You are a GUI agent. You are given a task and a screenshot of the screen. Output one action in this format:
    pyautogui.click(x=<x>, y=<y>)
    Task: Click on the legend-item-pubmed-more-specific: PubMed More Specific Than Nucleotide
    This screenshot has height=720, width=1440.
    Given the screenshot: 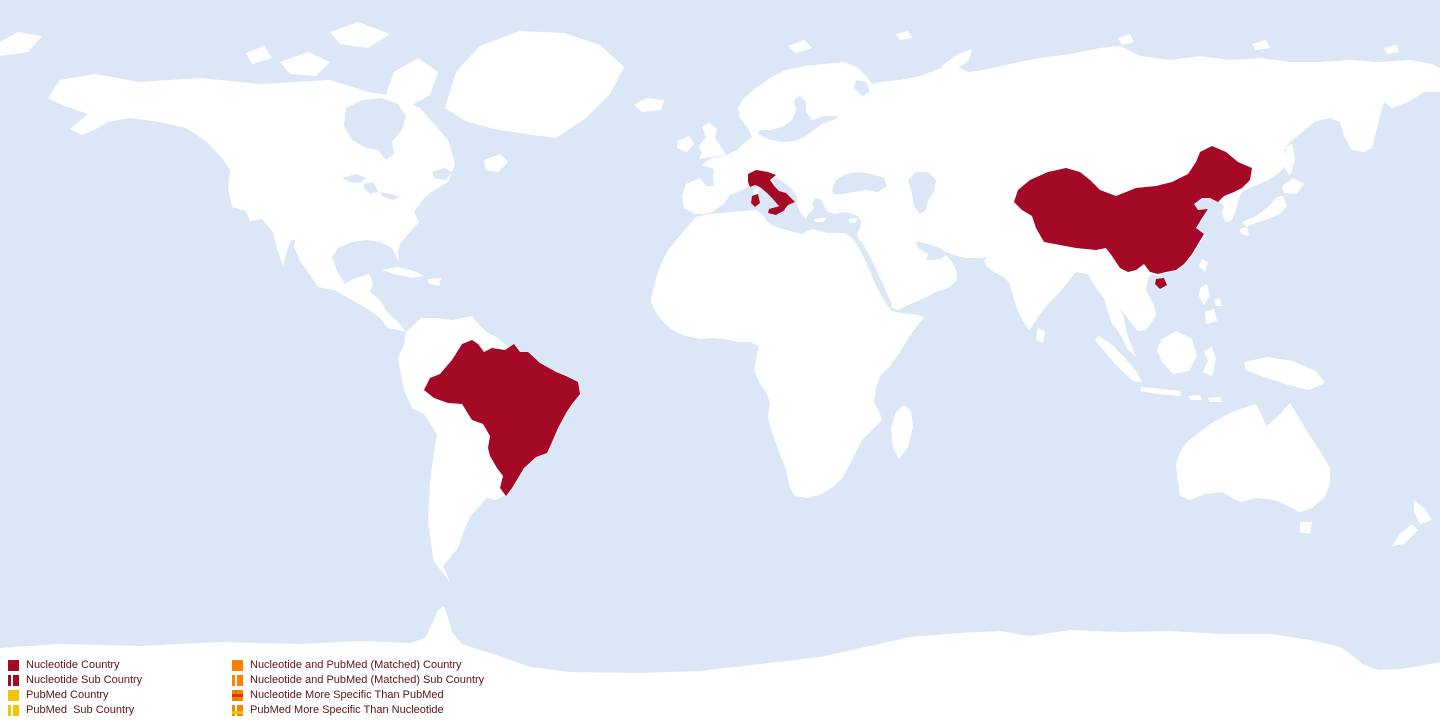 What is the action you would take?
    pyautogui.click(x=358, y=710)
    